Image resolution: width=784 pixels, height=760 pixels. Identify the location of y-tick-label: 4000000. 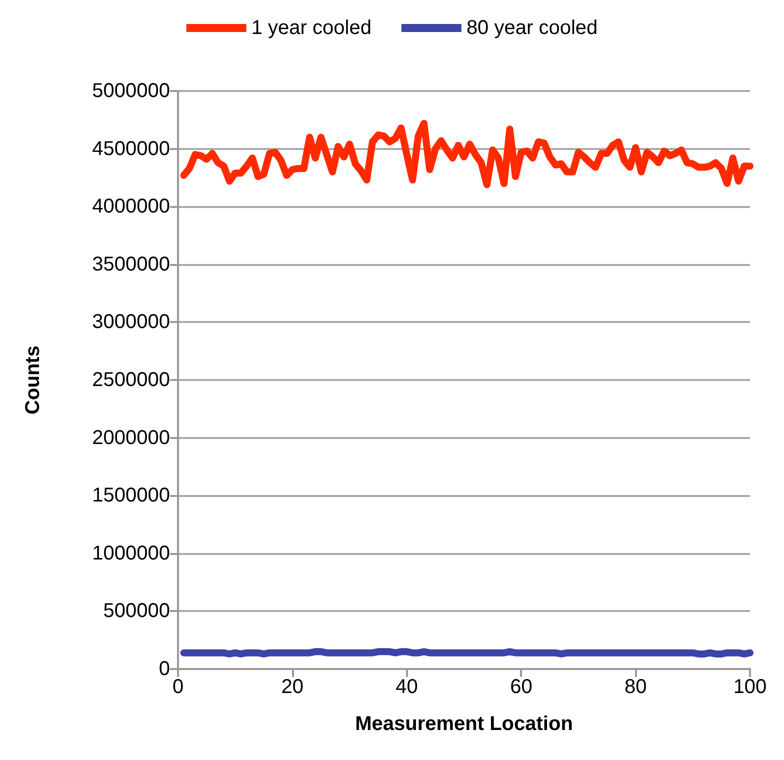
(131, 207).